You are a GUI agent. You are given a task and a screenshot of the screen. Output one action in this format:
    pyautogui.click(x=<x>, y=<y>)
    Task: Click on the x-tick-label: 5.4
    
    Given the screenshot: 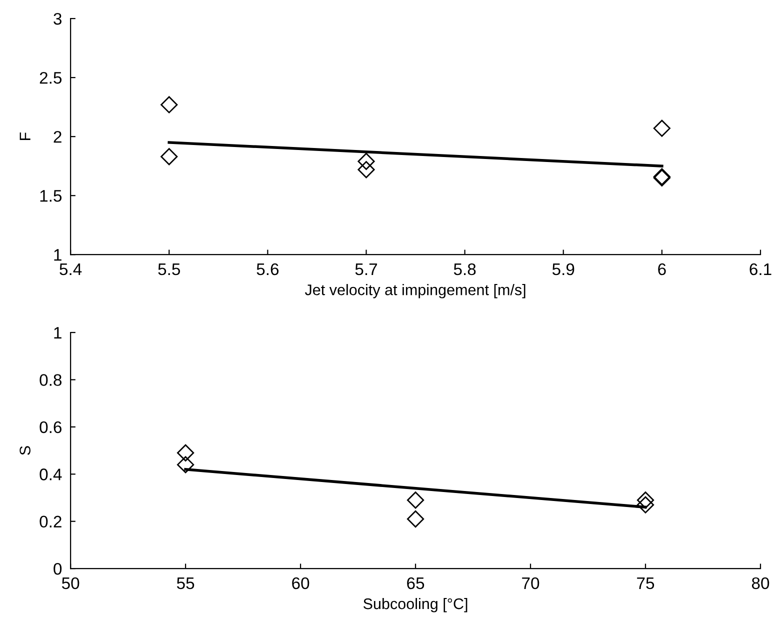 What is the action you would take?
    pyautogui.click(x=71, y=270)
    